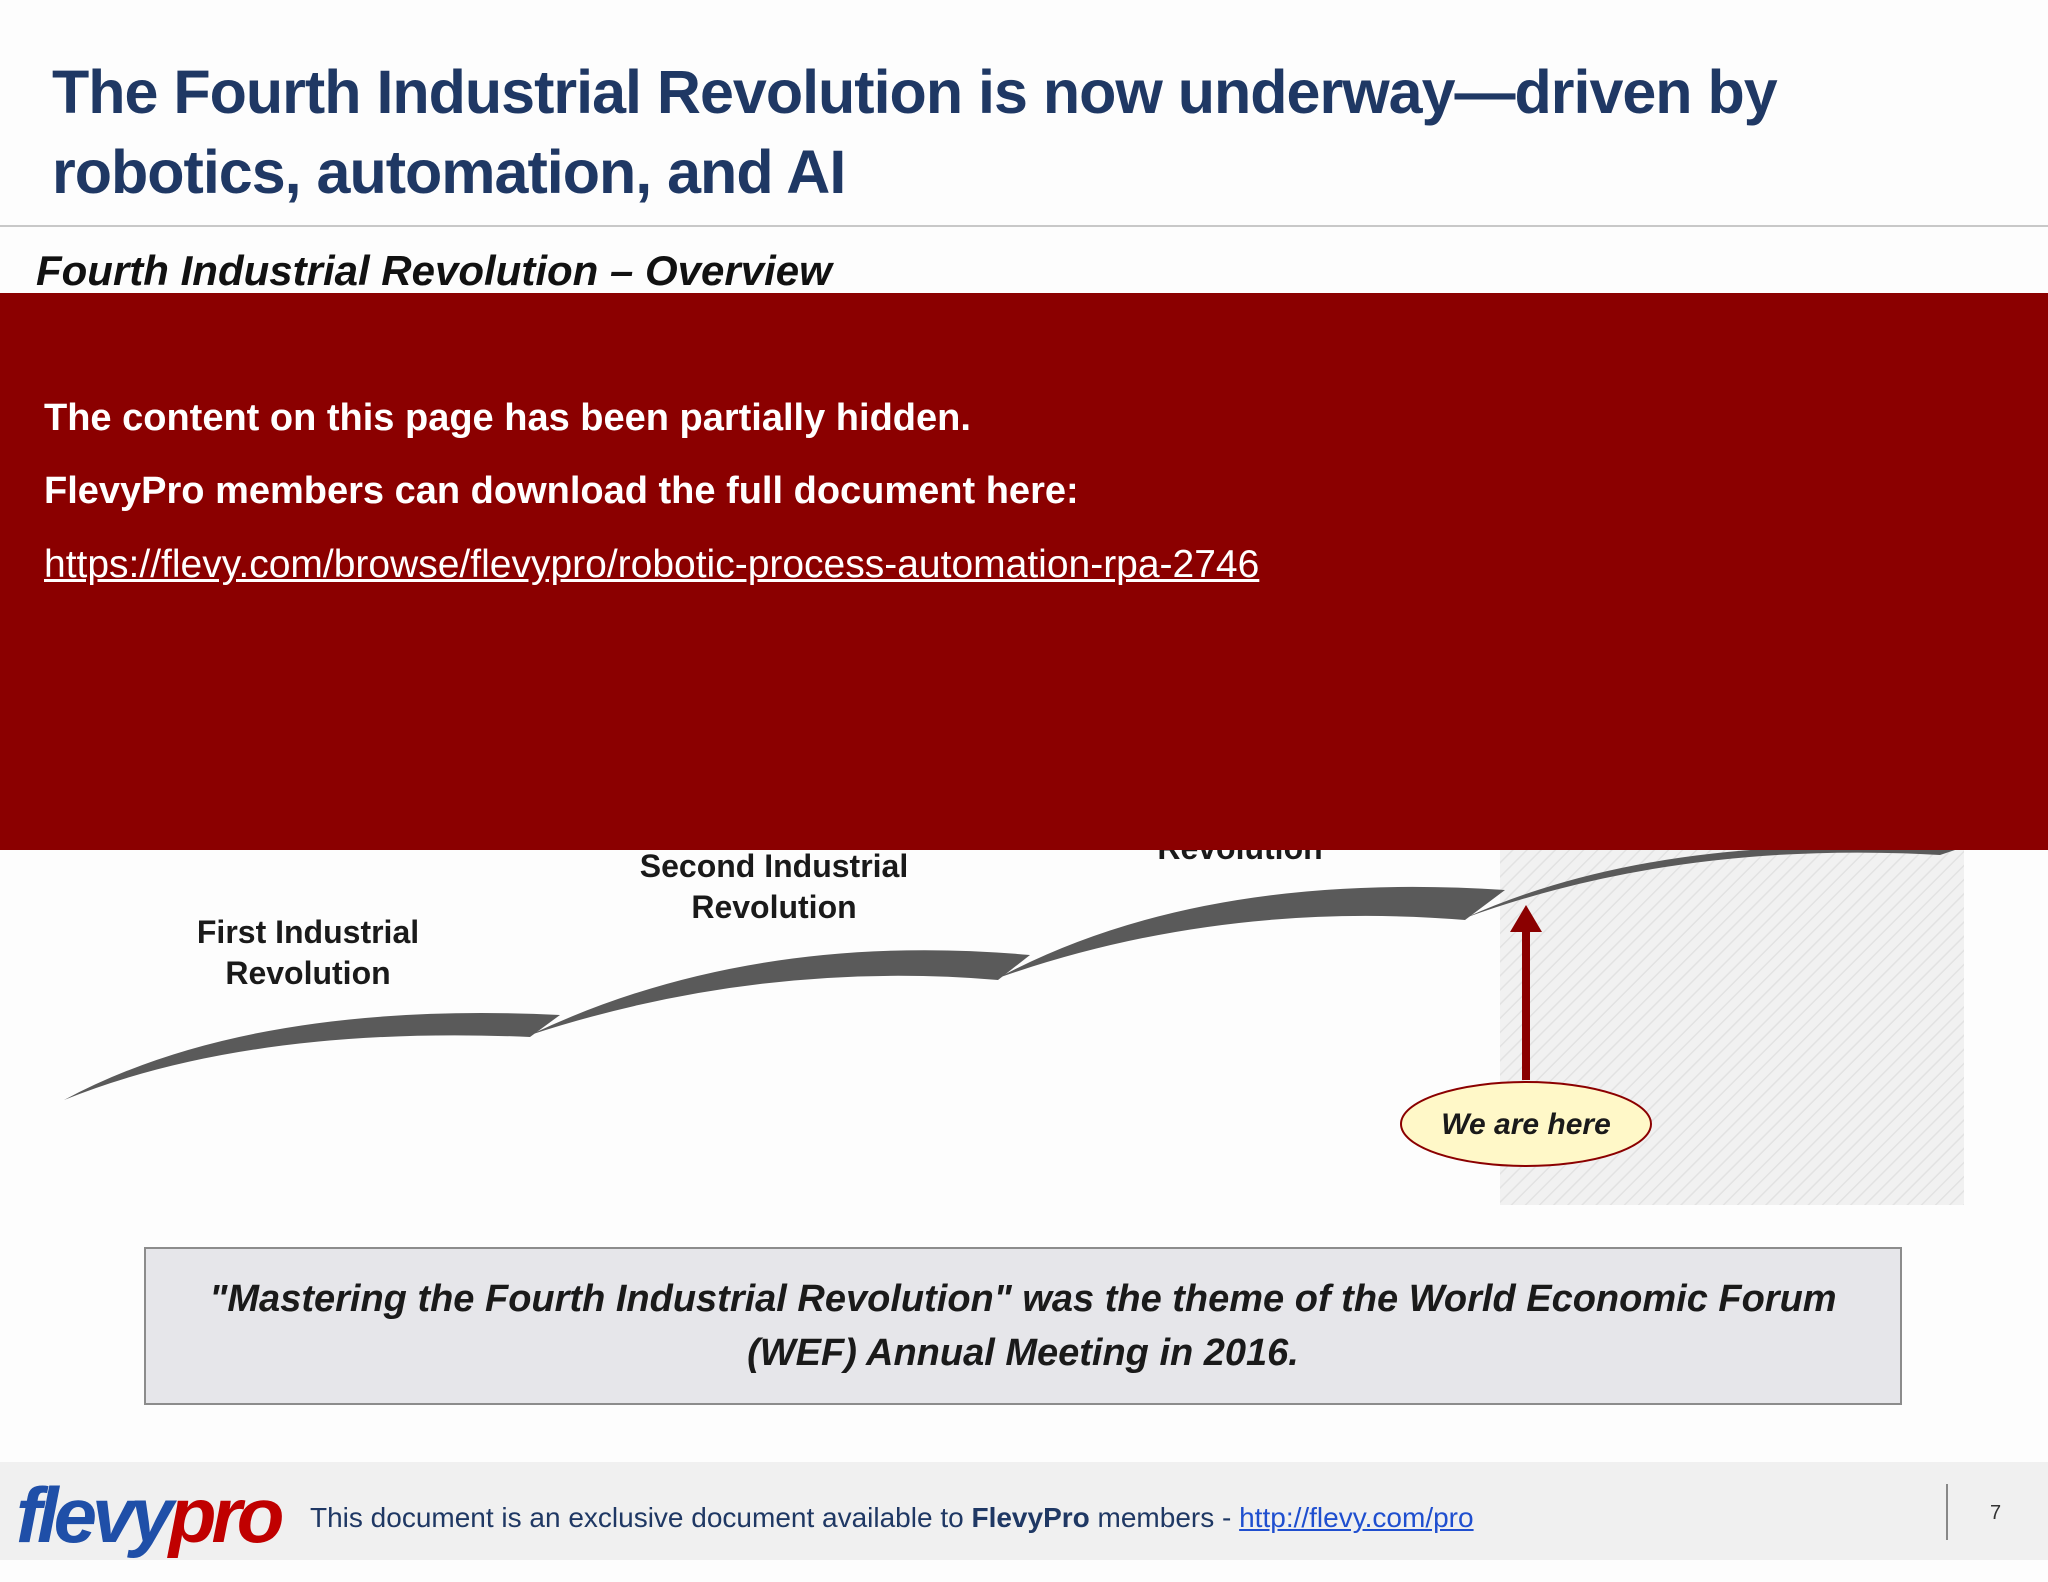 The height and width of the screenshot is (1582, 2048). What do you see at coordinates (1996, 1513) in the screenshot?
I see `page-number: 7` at bounding box center [1996, 1513].